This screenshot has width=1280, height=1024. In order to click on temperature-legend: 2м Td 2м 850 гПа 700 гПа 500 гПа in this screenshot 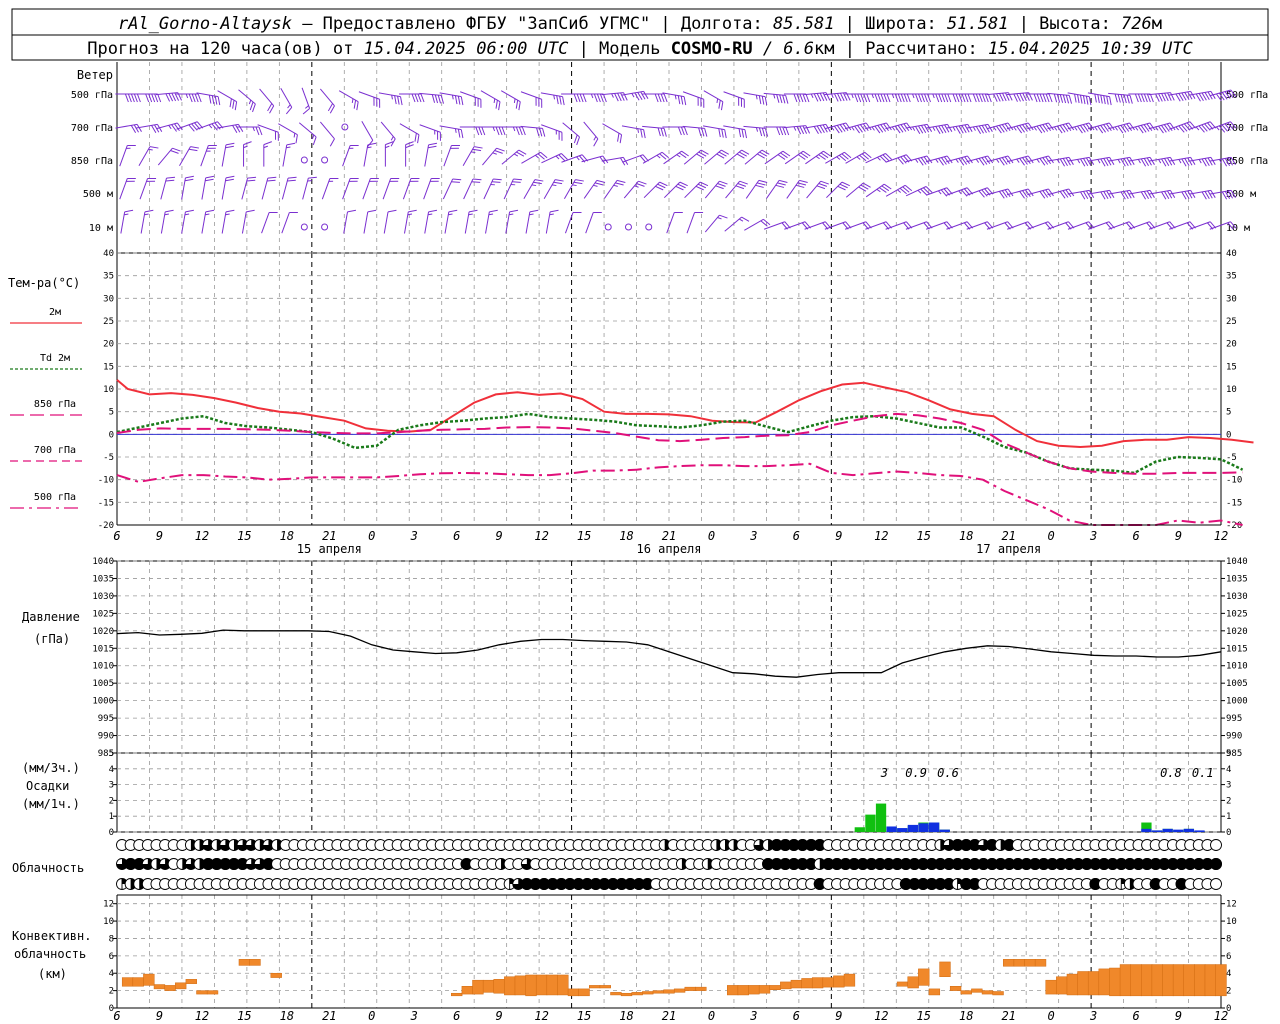, I will do `click(46, 408)`.